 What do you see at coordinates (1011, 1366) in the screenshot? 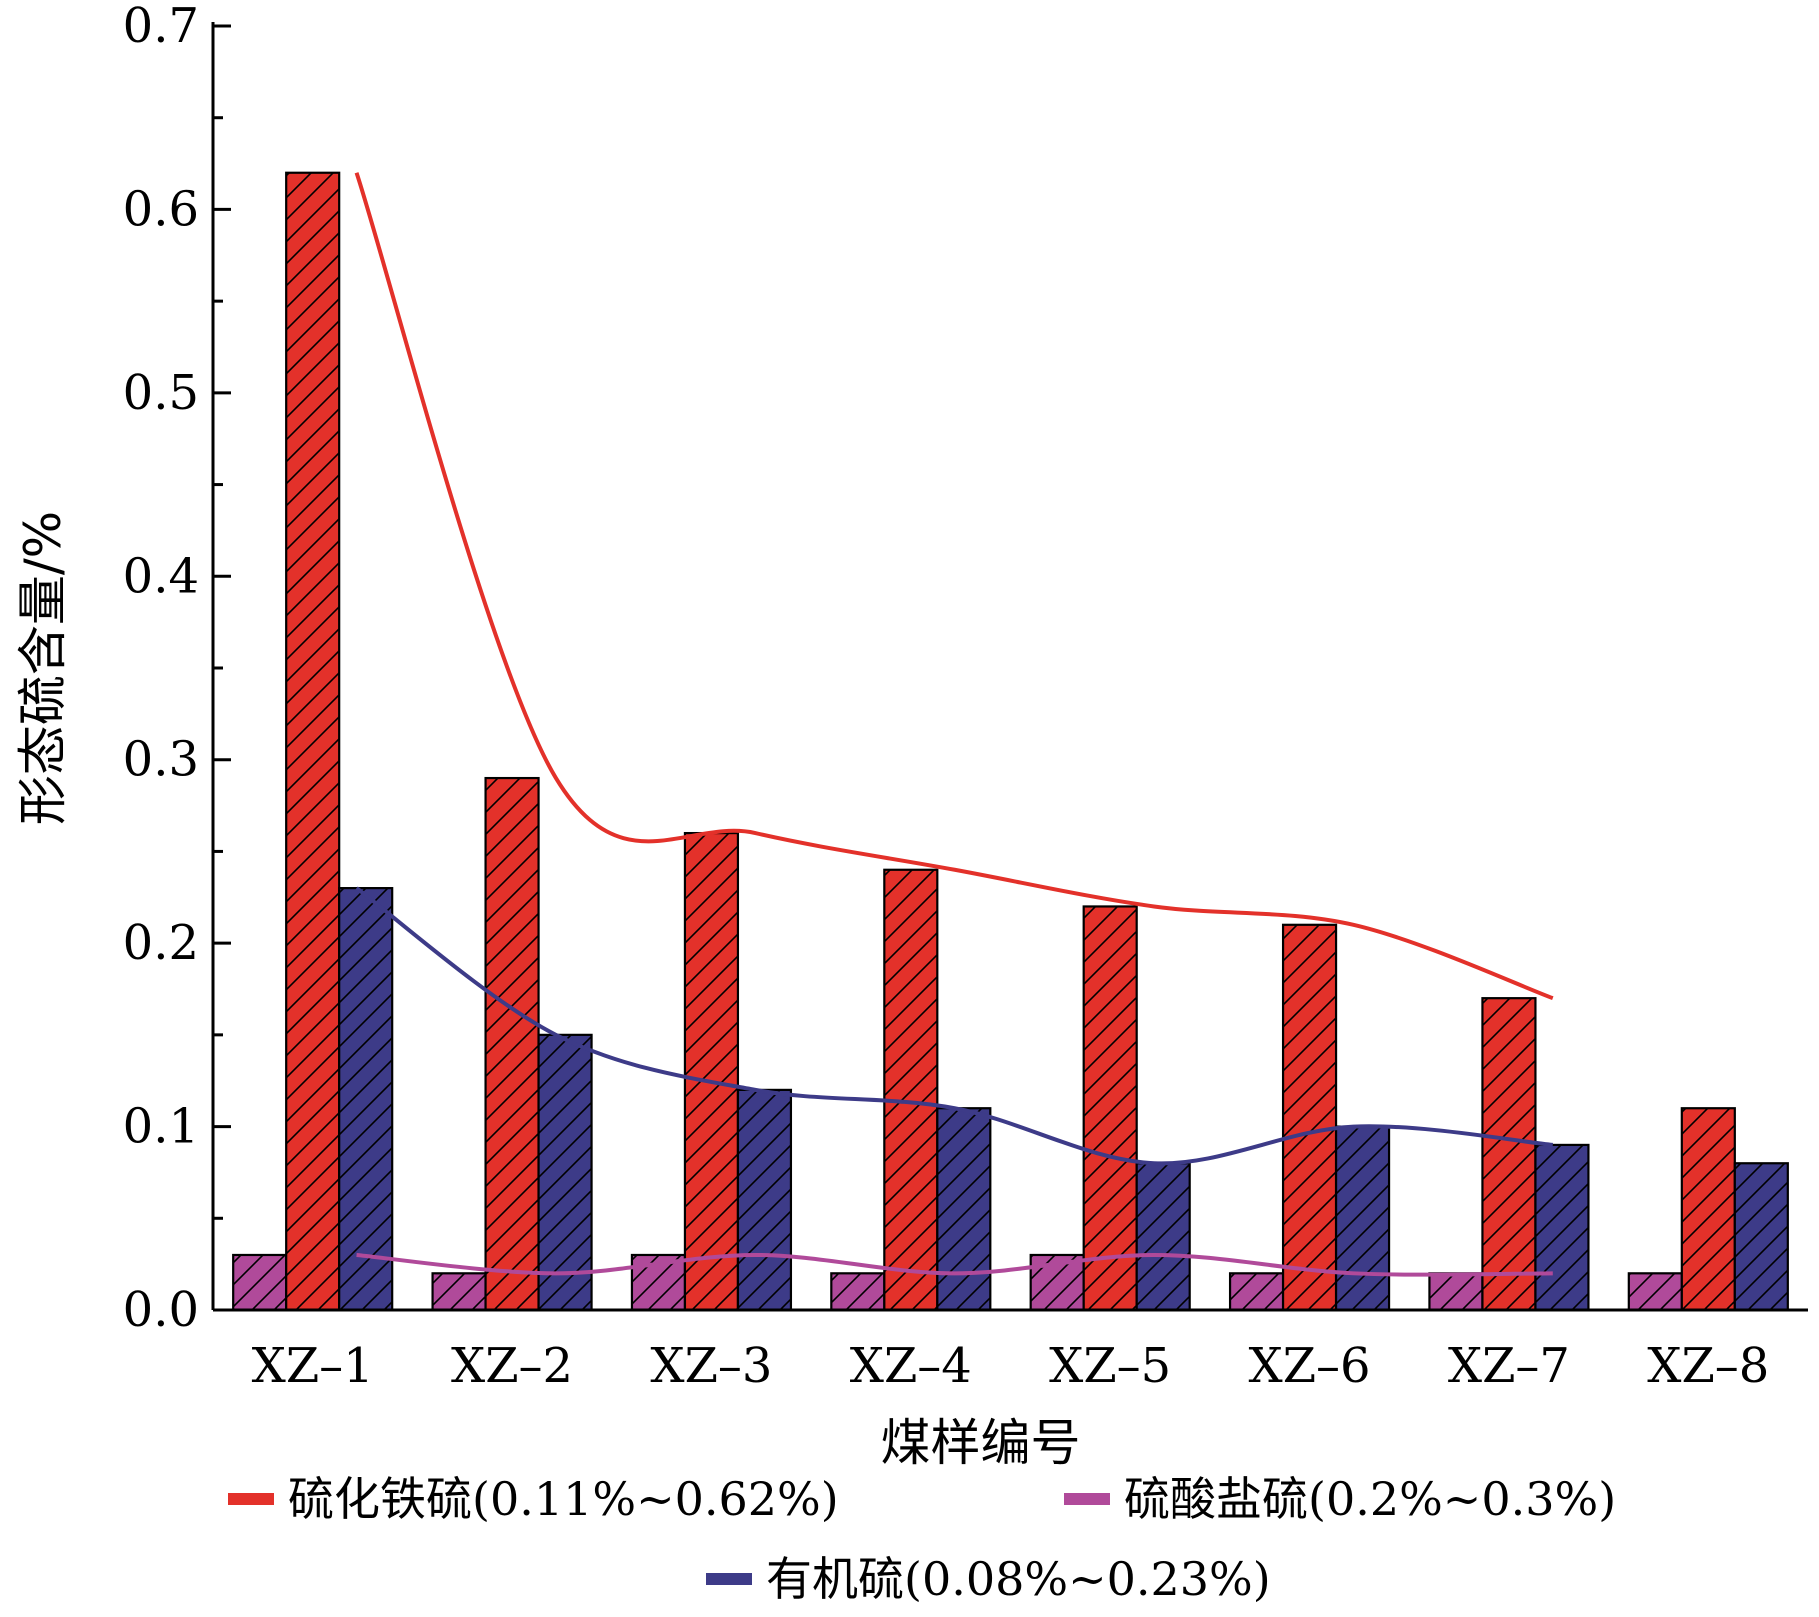
I see `x-tick-labels: XZ–1 XZ–2 XZ–3 XZ–4 XZ–5 XZ–6 XZ–7 XZ–8` at bounding box center [1011, 1366].